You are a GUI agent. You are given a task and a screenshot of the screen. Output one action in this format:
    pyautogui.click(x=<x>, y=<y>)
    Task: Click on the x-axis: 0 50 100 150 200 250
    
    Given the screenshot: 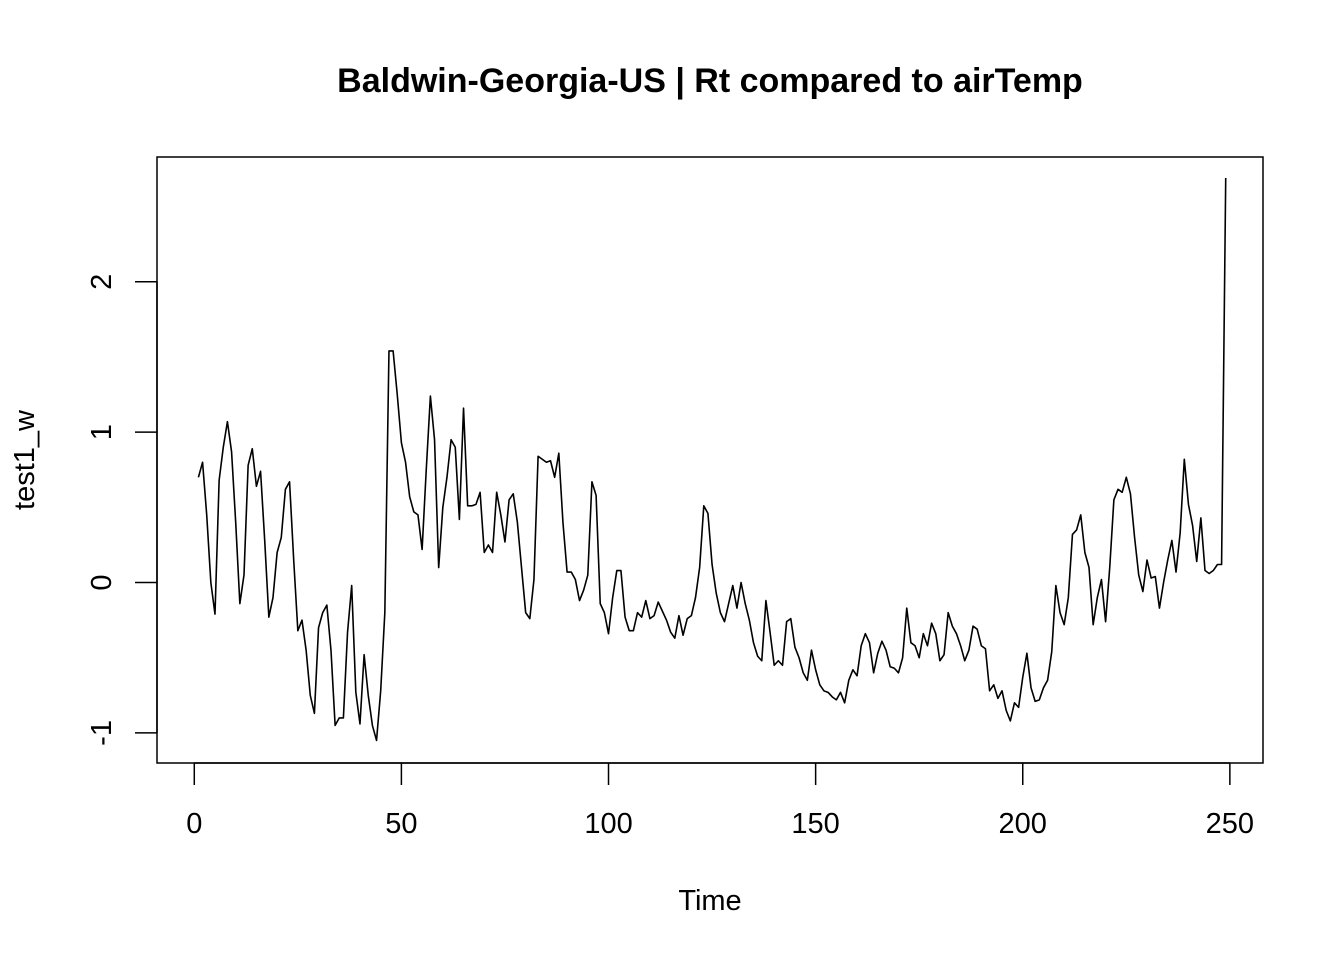 What is the action you would take?
    pyautogui.click(x=720, y=801)
    